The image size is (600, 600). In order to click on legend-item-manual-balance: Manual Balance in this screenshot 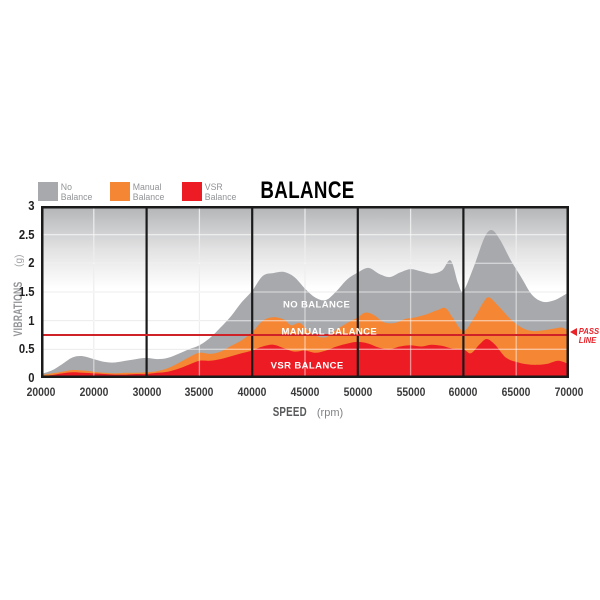, I will do `click(138, 192)`.